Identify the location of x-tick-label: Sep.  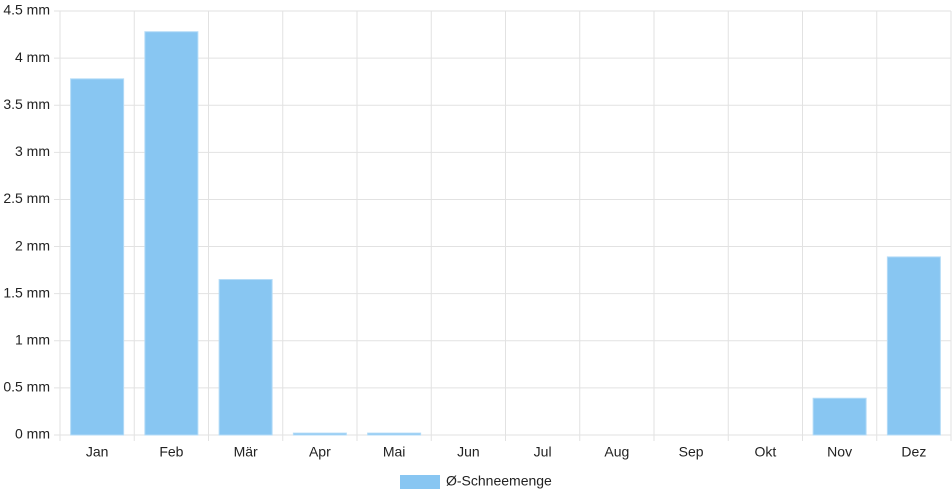
(691, 452).